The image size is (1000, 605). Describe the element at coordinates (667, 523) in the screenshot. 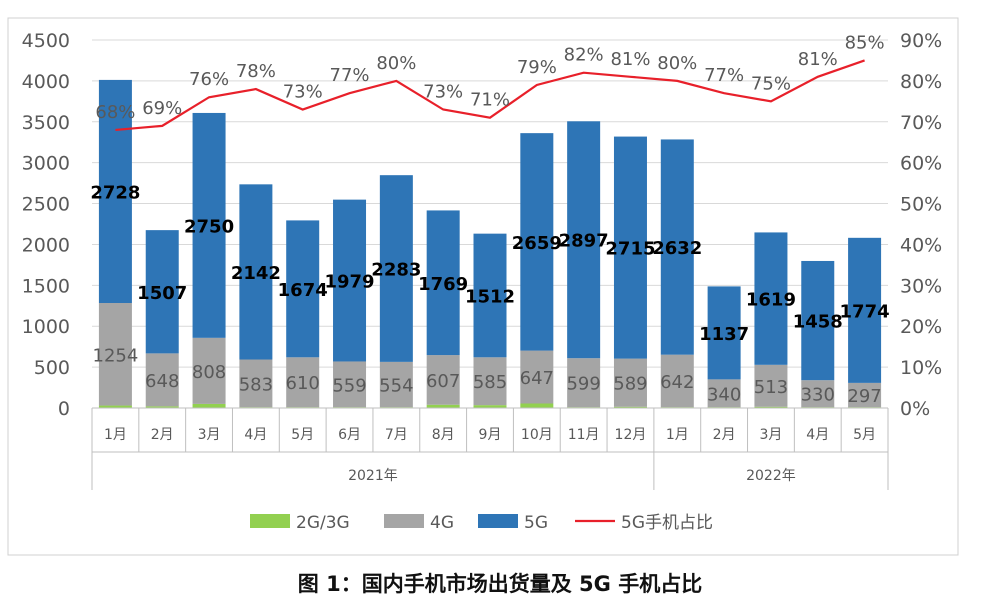

I see `legend-label: 5G手机占比` at that location.